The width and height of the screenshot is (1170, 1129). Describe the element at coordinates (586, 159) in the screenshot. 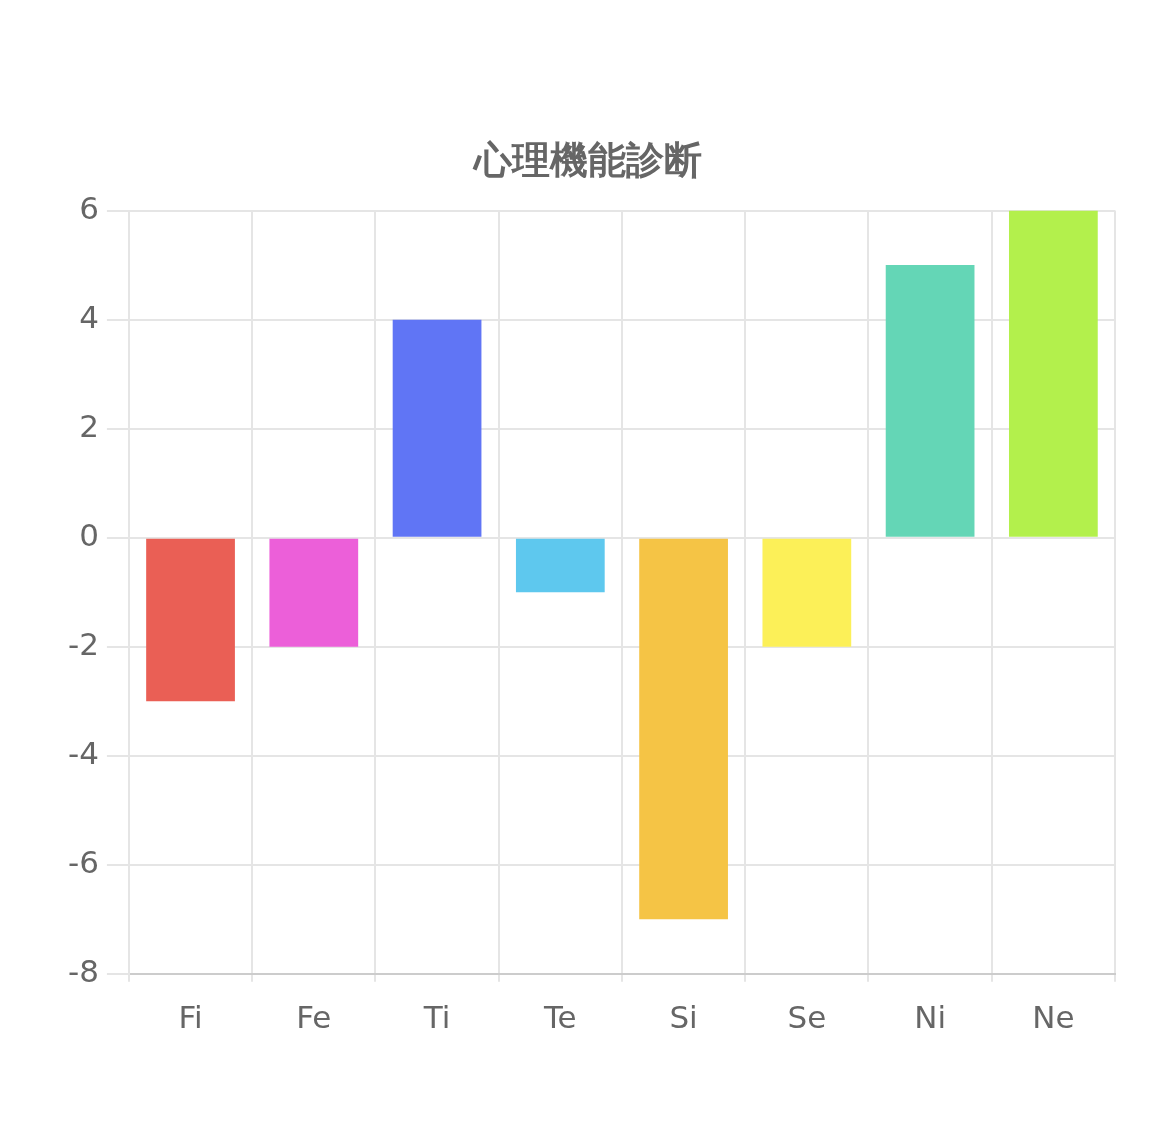

I see `chart-title: 心理機能診断` at that location.